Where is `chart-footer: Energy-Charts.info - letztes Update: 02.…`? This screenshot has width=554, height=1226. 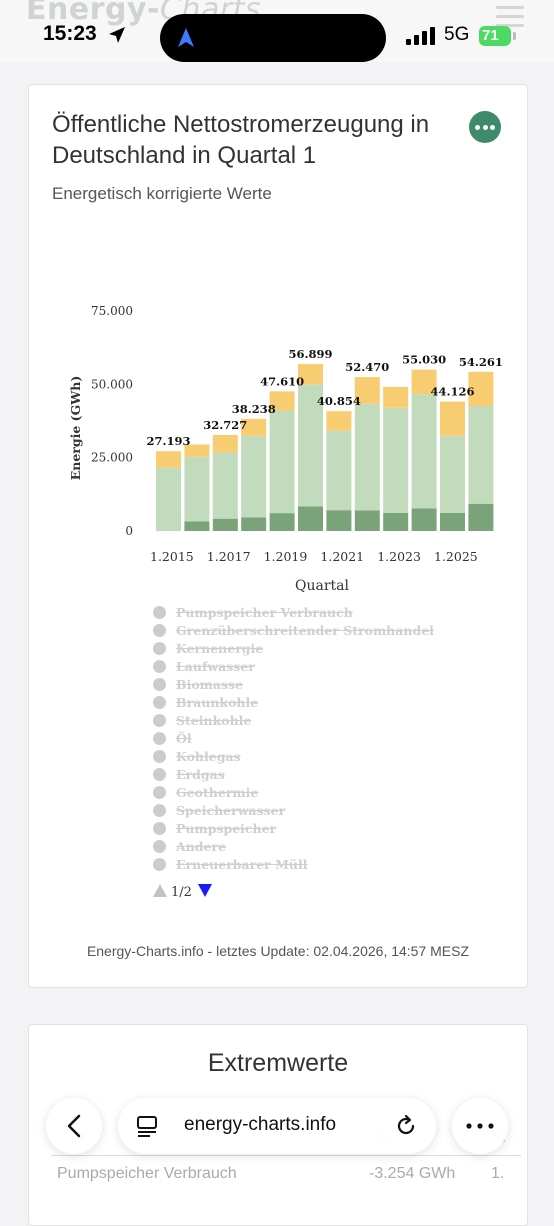 chart-footer: Energy-Charts.info - letztes Update: 02.… is located at coordinates (278, 951).